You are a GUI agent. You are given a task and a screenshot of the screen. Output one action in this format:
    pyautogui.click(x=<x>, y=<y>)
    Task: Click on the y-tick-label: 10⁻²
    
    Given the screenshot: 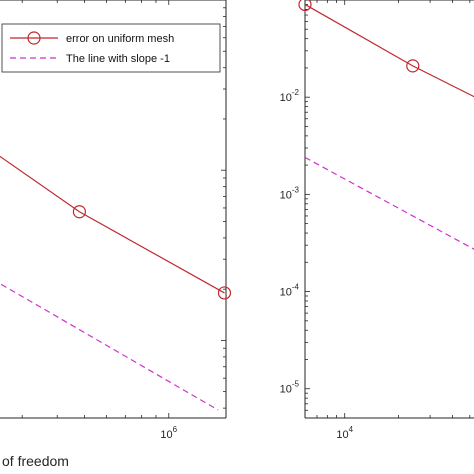 What is the action you would take?
    pyautogui.click(x=290, y=96)
    